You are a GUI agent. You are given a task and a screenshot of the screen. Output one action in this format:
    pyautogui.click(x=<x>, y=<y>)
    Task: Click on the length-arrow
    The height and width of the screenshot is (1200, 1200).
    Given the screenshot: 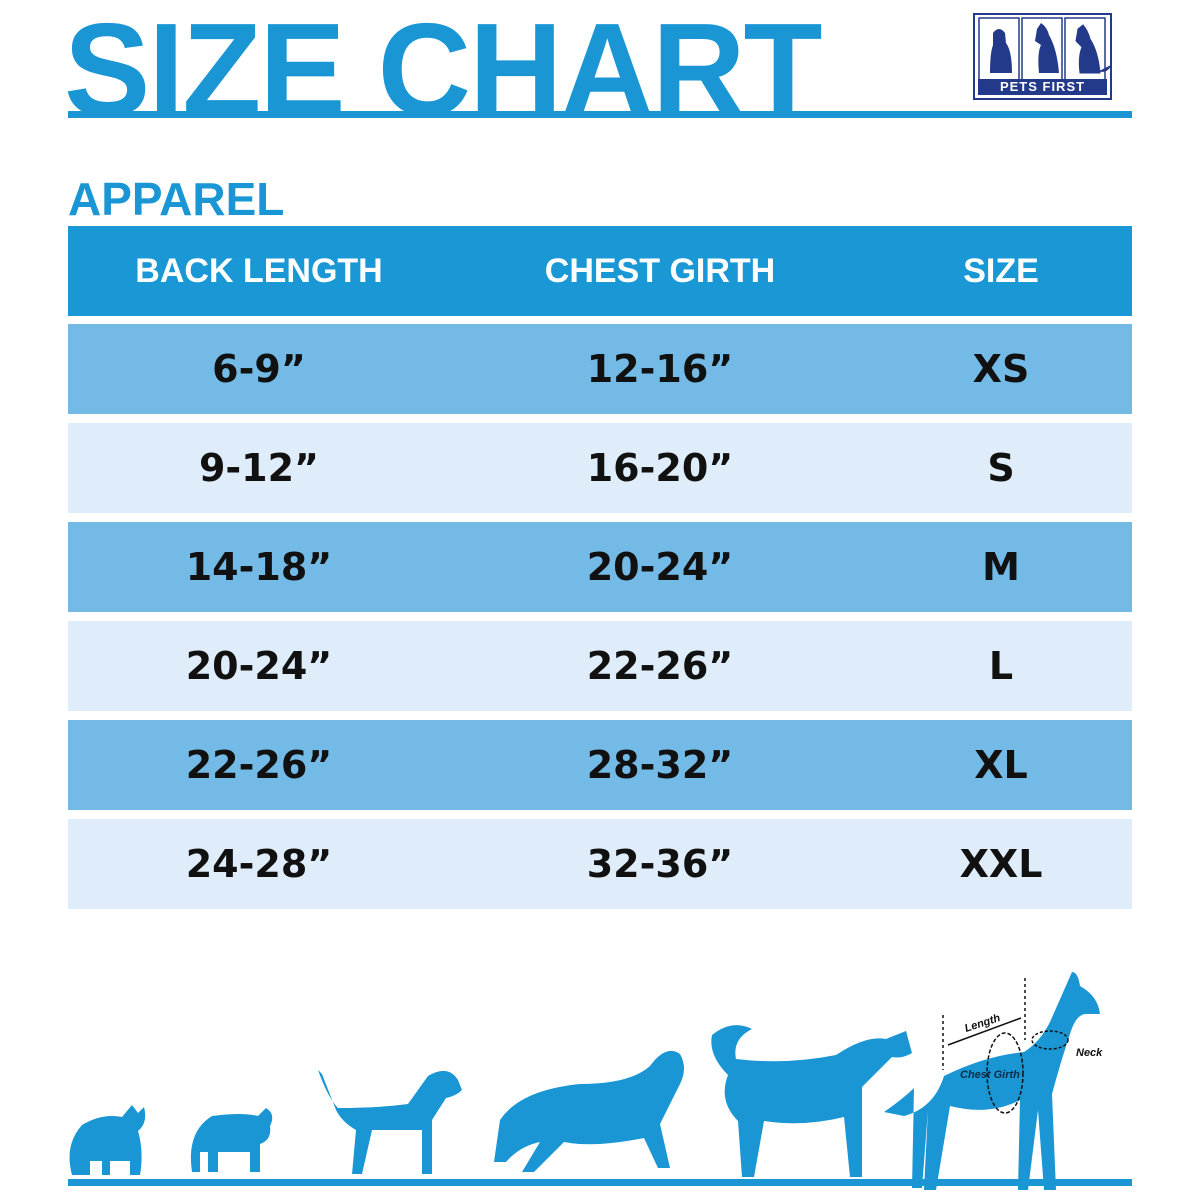 What is the action you would take?
    pyautogui.click(x=984, y=1031)
    